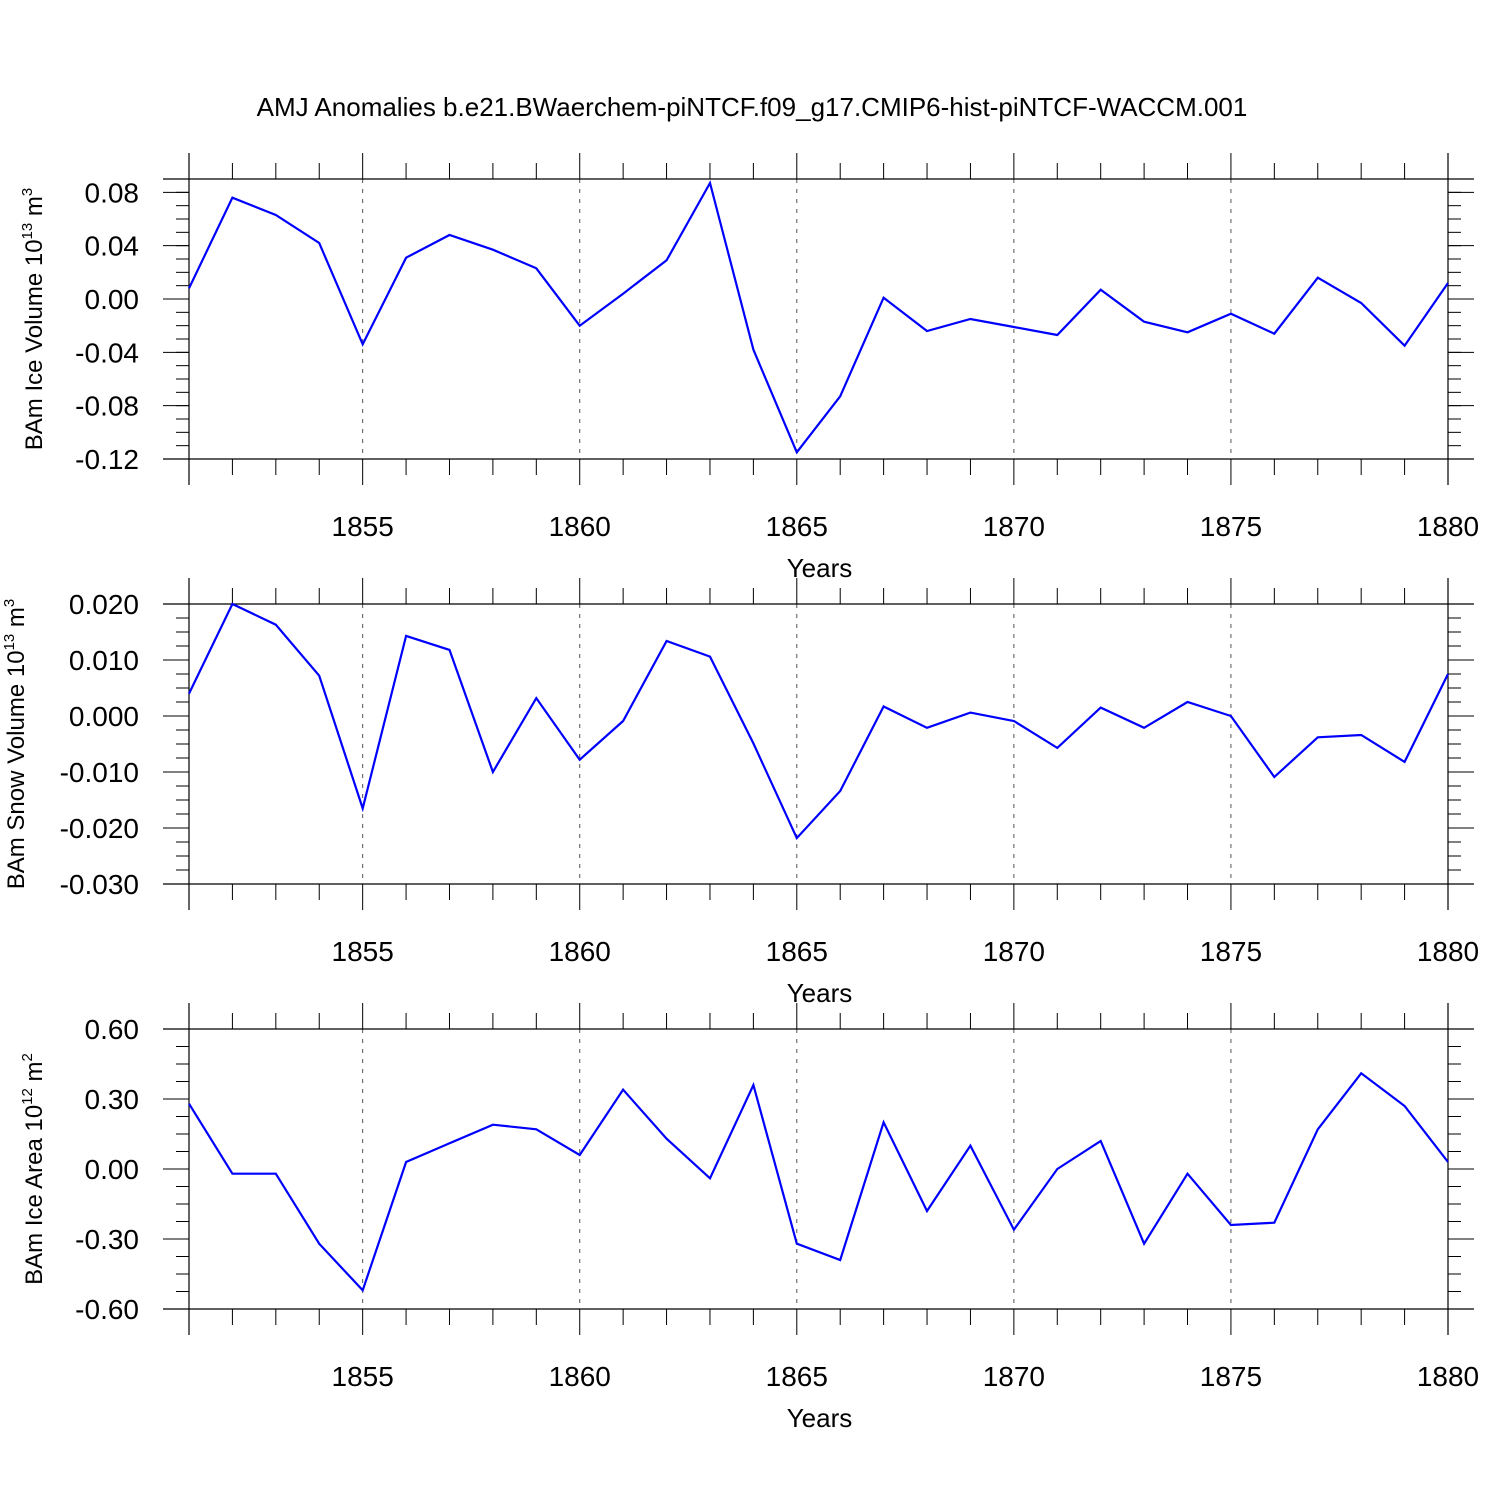 Image resolution: width=1500 pixels, height=1500 pixels. Describe the element at coordinates (112, 1099) in the screenshot. I see `y-tick-label-3: 0.30` at that location.